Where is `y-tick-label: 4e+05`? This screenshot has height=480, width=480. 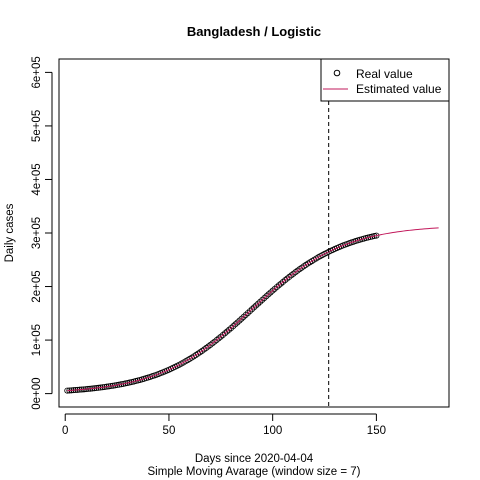 y-tick-label: 4e+05 is located at coordinates (37, 179).